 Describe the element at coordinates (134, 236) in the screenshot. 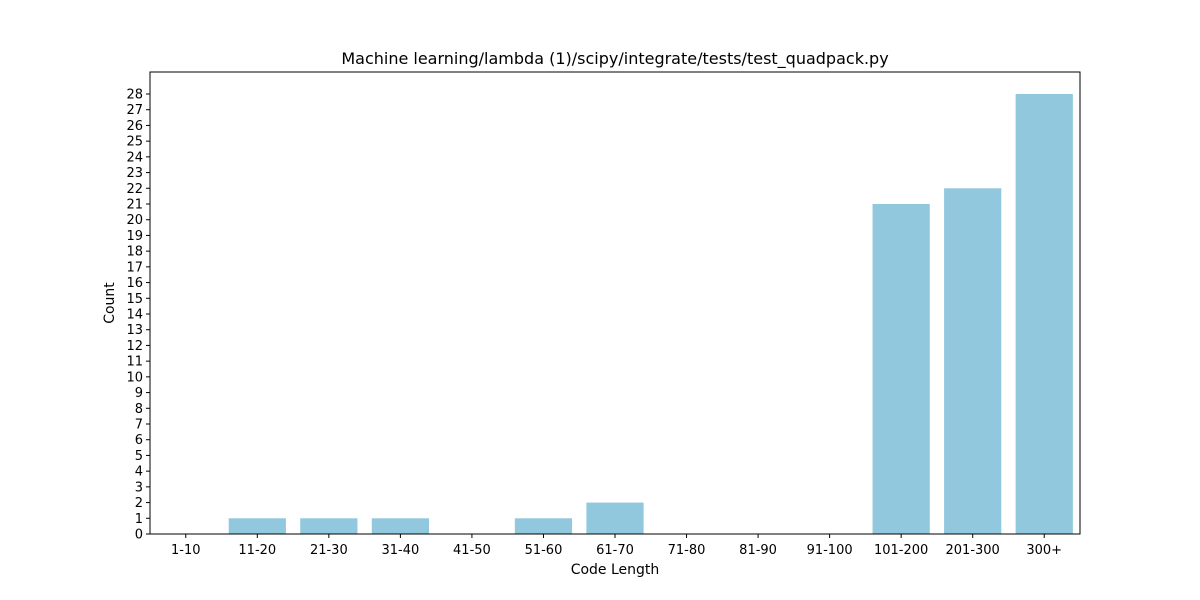

I see `y-tick-label: 19` at that location.